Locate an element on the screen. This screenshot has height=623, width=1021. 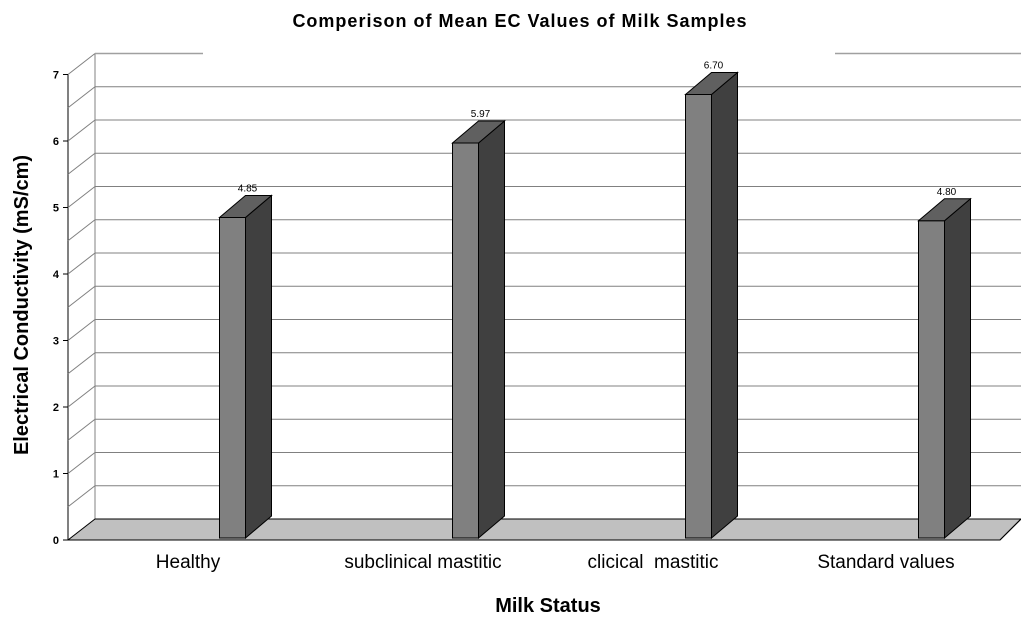
y-tick-label: 3 is located at coordinates (56, 342).